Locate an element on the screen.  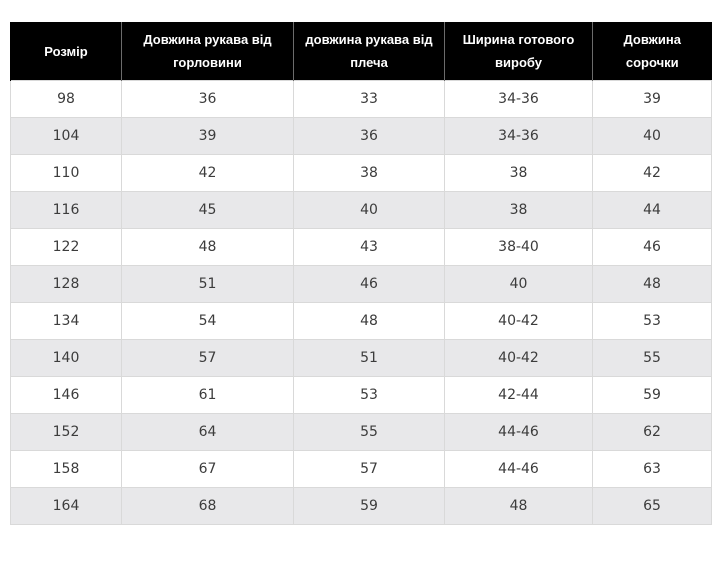
cell-sleeve-from-shoulder: 59 is located at coordinates (369, 506).